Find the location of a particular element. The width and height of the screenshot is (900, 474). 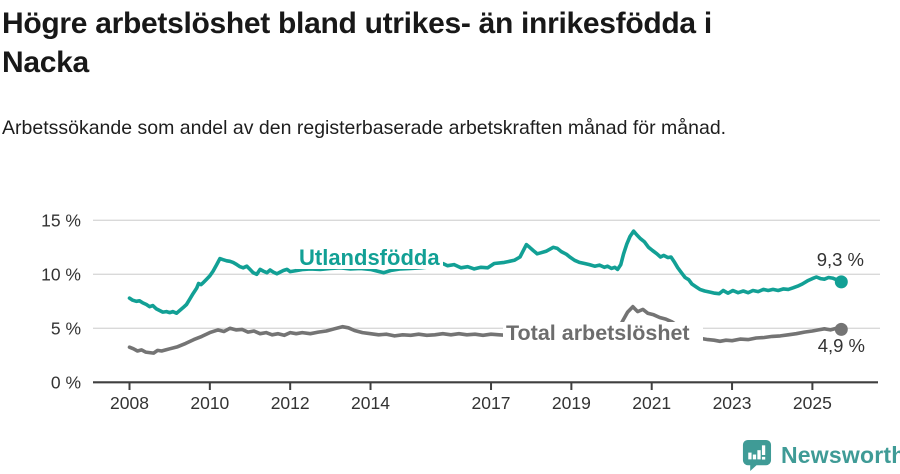

y-tick-label: 15 % is located at coordinates (61, 221).